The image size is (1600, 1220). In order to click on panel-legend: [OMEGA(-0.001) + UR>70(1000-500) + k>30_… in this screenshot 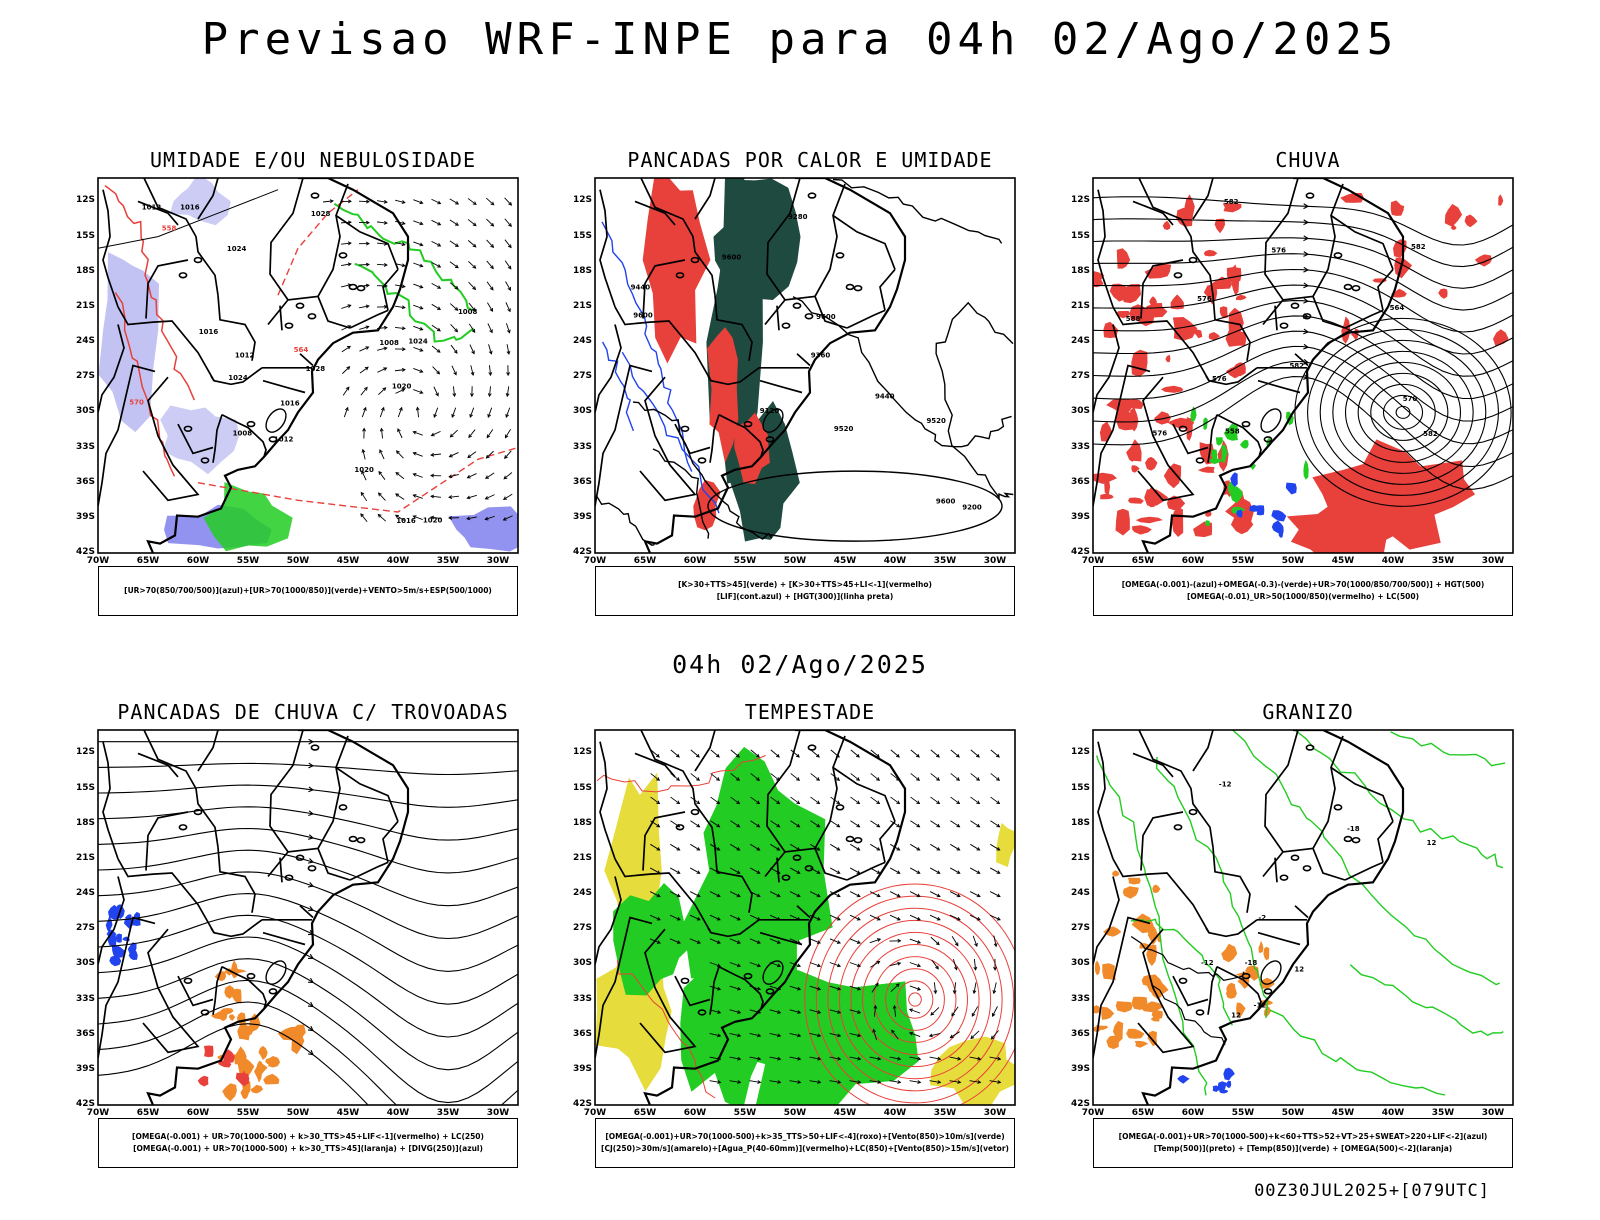, I will do `click(308, 1143)`.